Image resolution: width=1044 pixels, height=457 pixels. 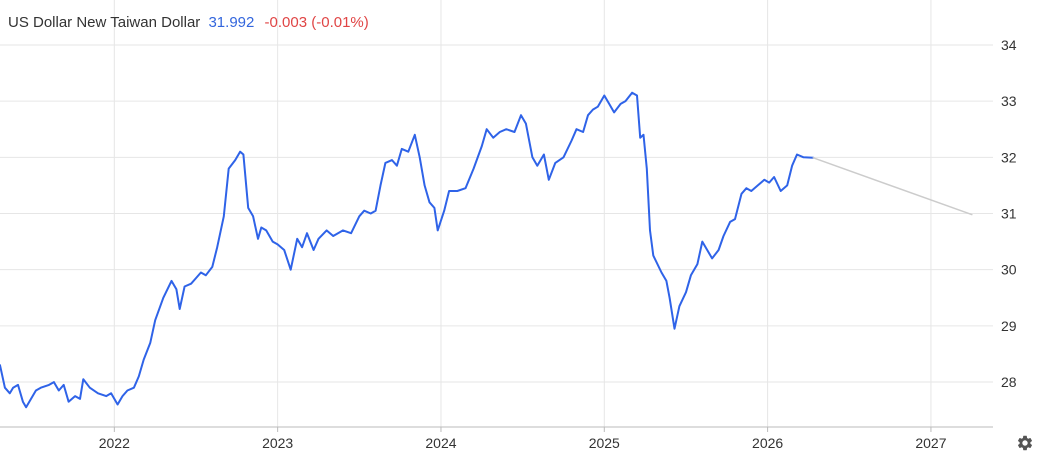 I want to click on price-change: -0.003 (-0.01%), so click(x=316, y=22).